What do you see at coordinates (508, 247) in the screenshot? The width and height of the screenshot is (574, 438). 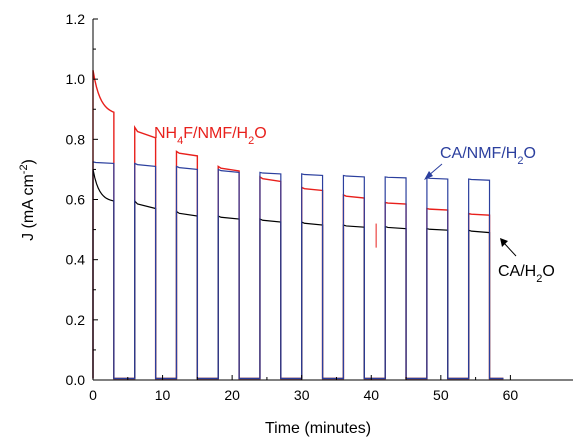 I see `arrow-ca-h2o` at bounding box center [508, 247].